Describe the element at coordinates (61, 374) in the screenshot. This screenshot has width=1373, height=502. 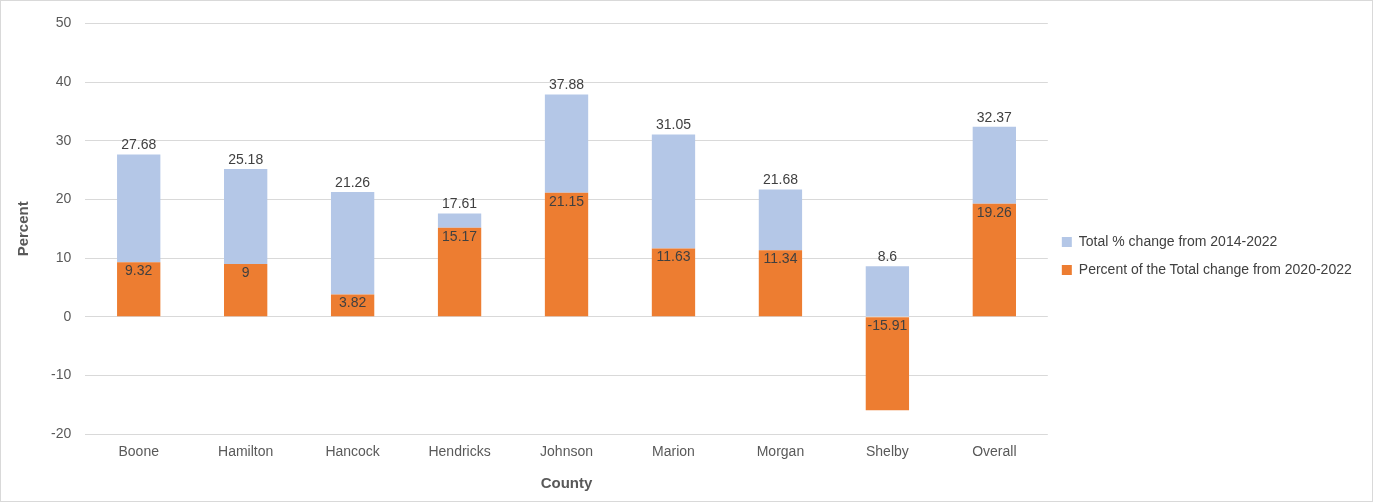
I see `y-tick-label: -10` at that location.